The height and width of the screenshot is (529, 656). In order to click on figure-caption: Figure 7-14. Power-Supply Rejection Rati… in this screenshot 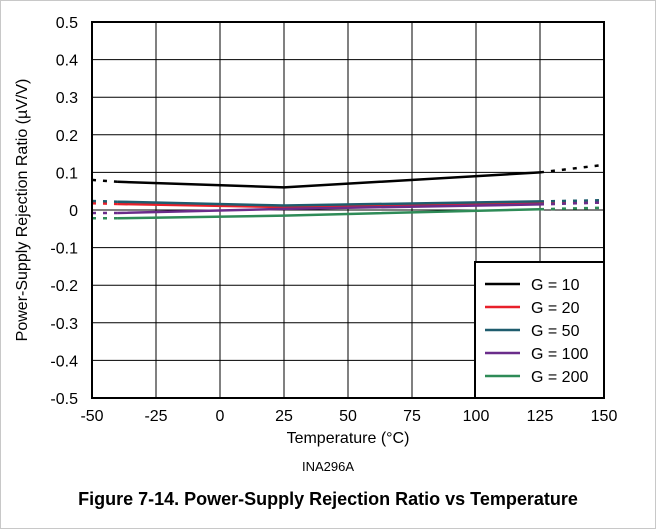, I will do `click(328, 499)`.